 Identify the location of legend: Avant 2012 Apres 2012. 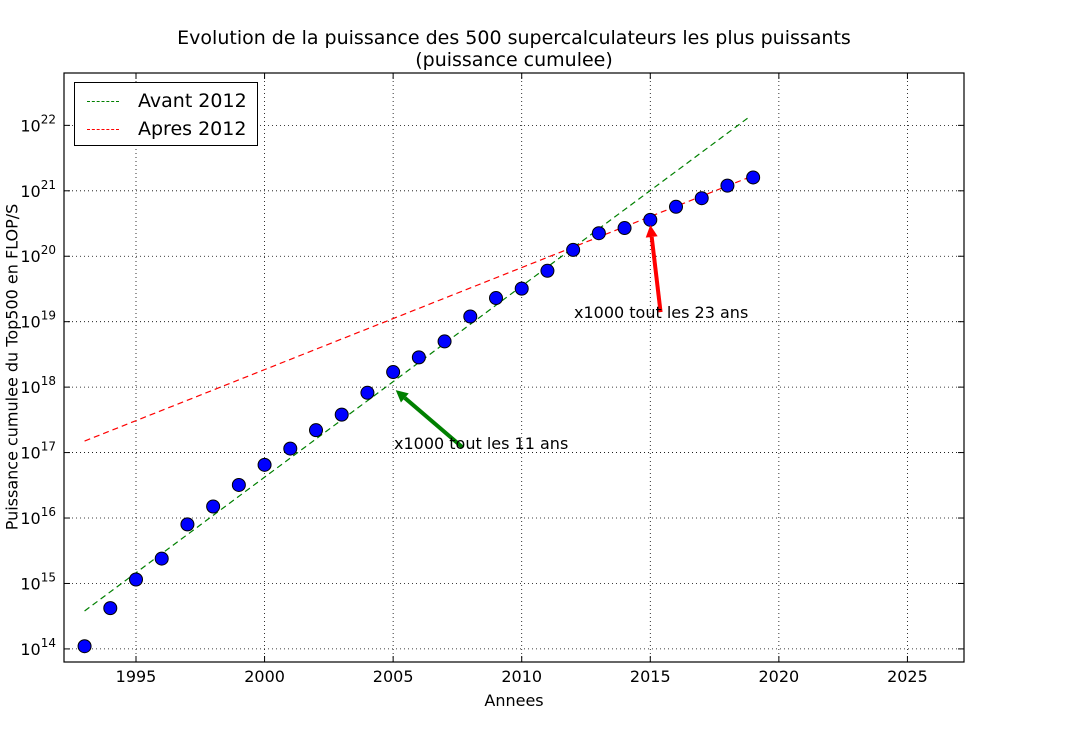
(166, 114).